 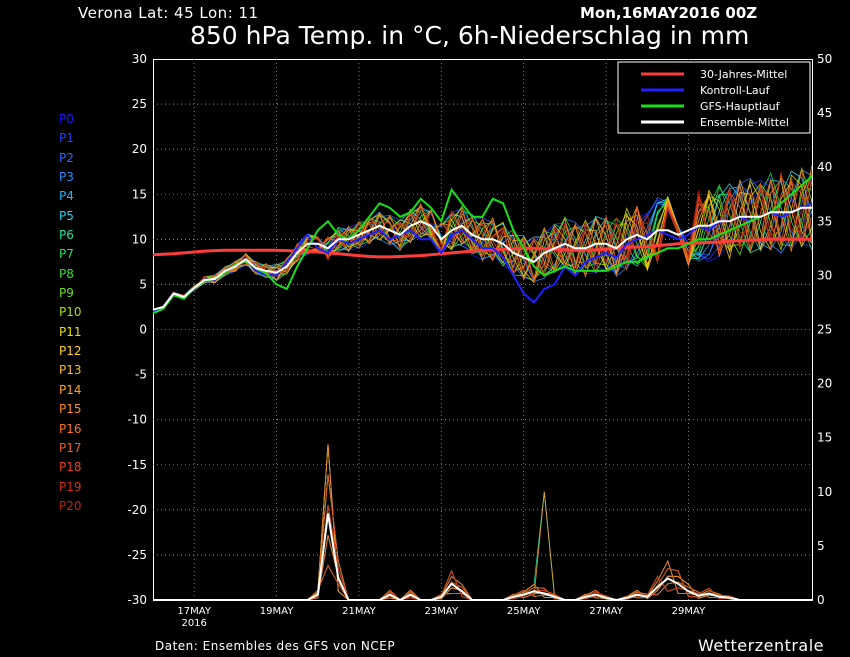 What do you see at coordinates (70, 331) in the screenshot?
I see `member-label-p11: P11` at bounding box center [70, 331].